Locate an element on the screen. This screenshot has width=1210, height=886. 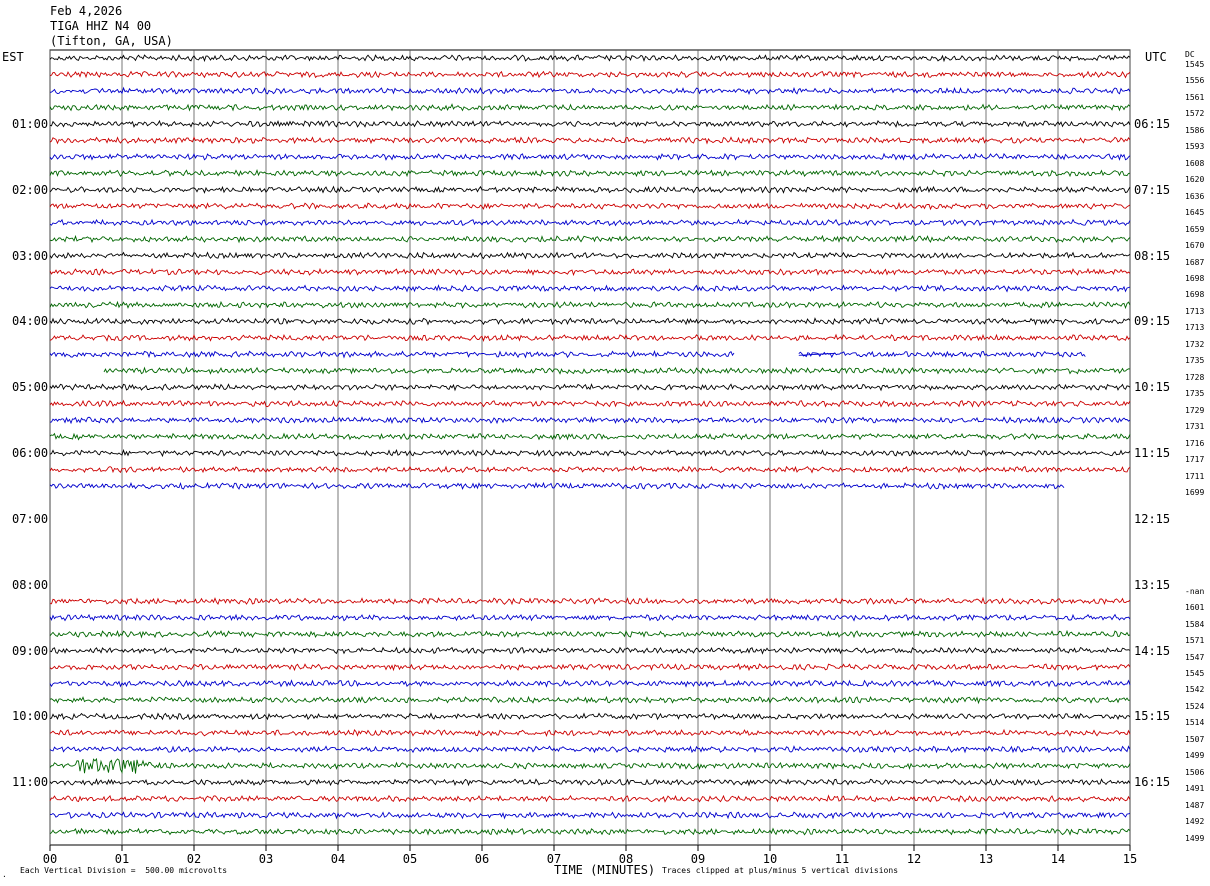
dc-offset-label: 1524 is located at coordinates (1195, 706).